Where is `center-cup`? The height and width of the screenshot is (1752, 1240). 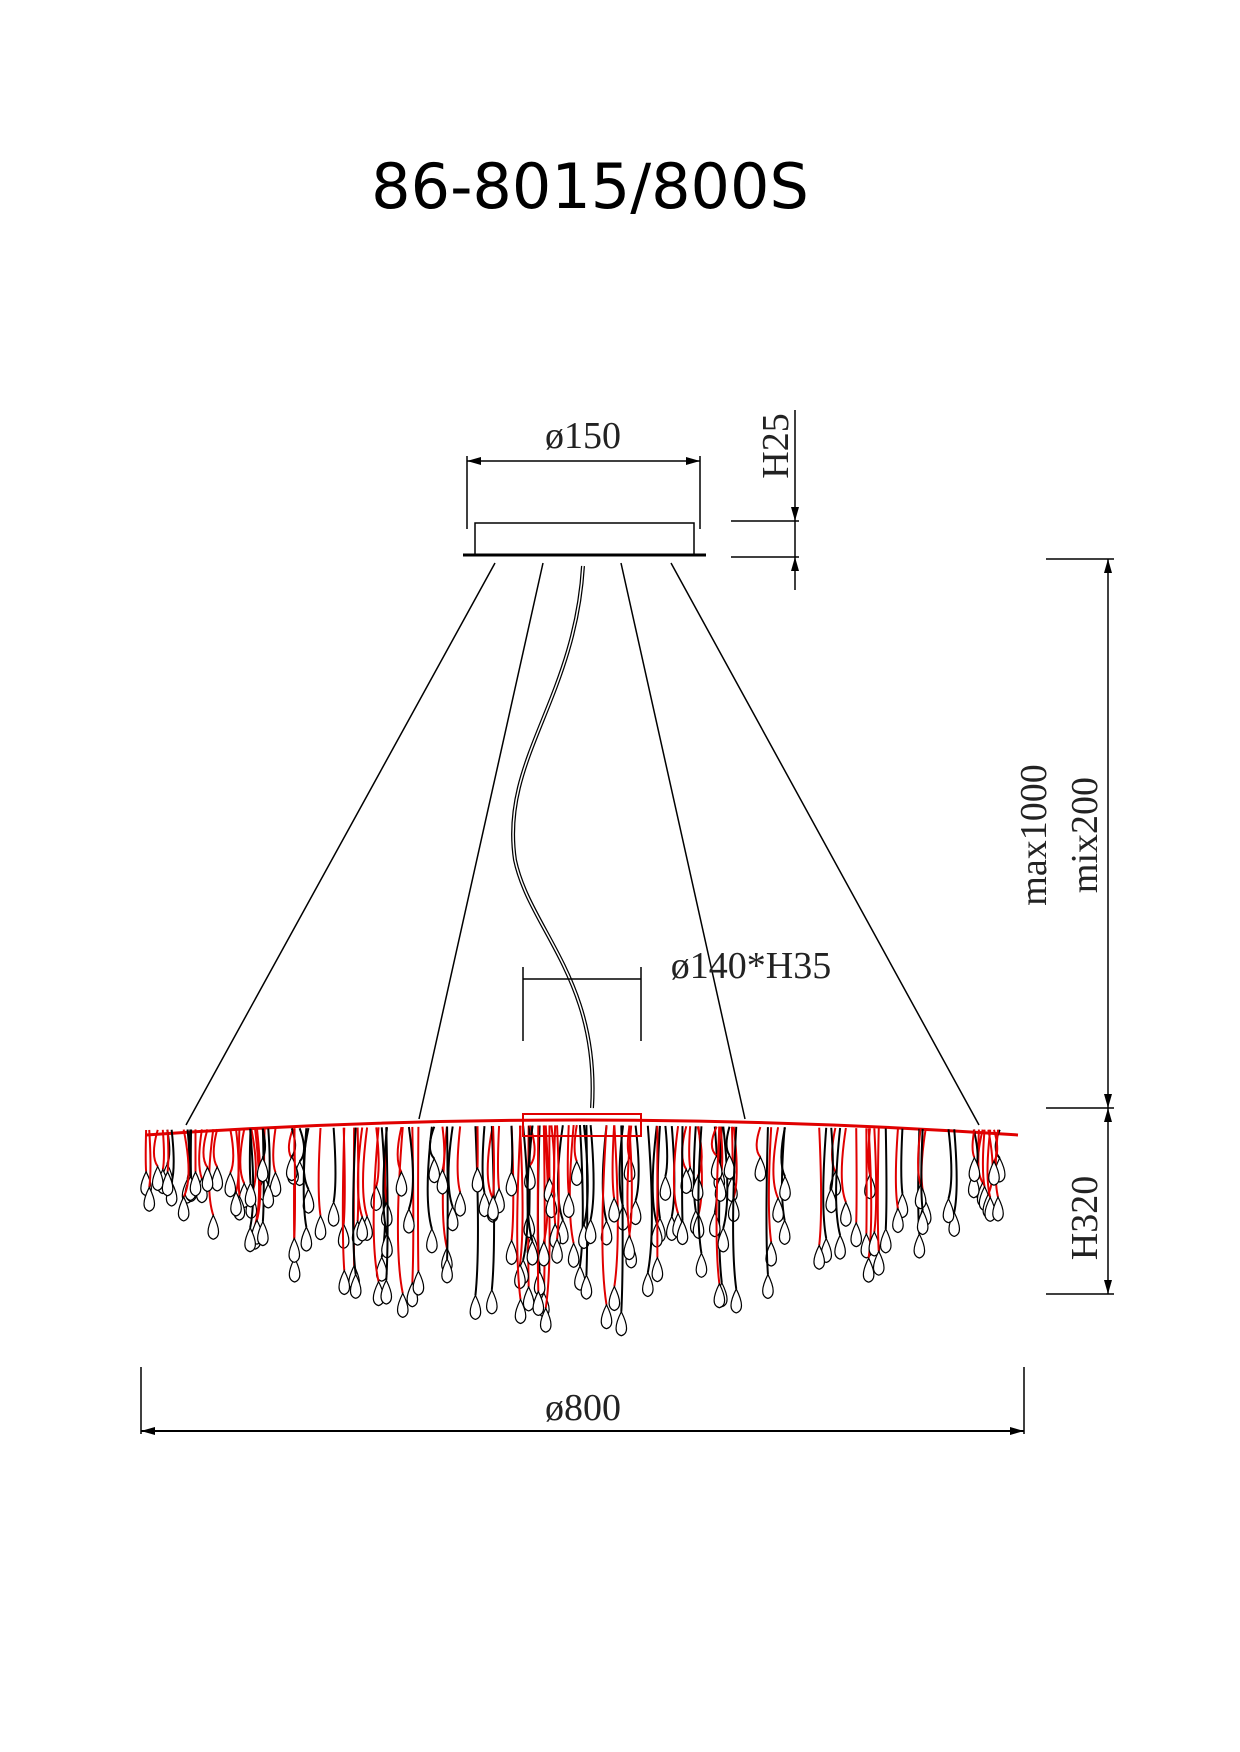 center-cup is located at coordinates (582, 1125).